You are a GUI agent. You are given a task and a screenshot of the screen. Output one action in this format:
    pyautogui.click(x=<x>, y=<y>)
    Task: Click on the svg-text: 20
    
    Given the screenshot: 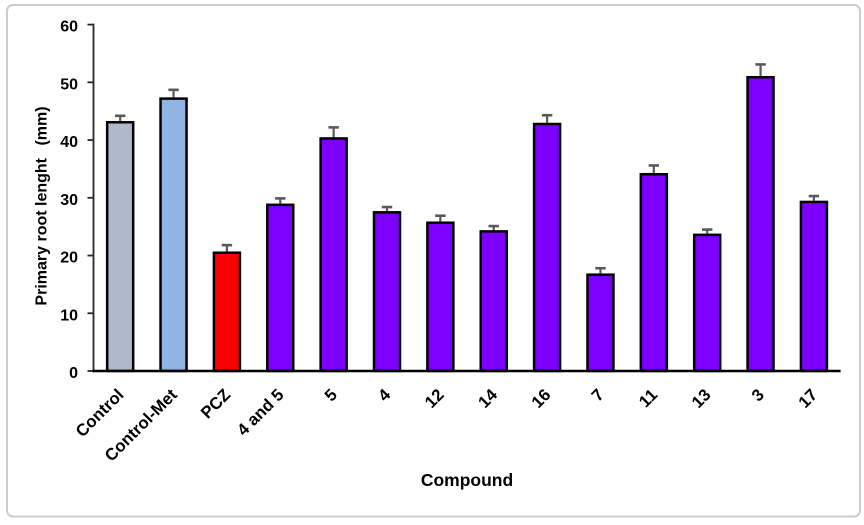 What is the action you would take?
    pyautogui.click(x=69, y=258)
    